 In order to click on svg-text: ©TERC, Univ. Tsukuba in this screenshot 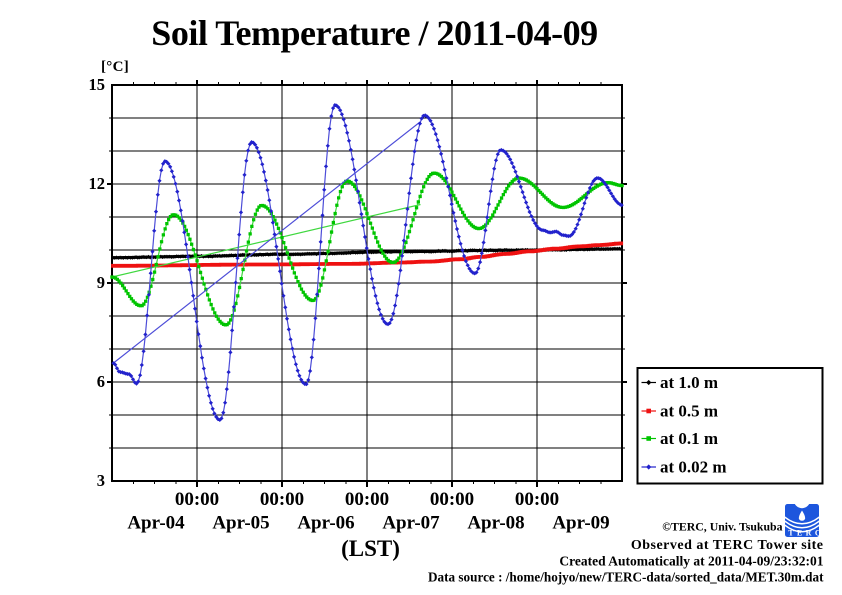, I will do `click(722, 527)`.